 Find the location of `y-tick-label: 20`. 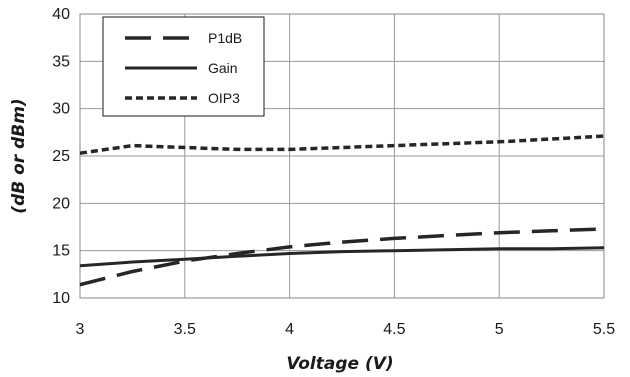

y-tick-label: 20 is located at coordinates (61, 203).